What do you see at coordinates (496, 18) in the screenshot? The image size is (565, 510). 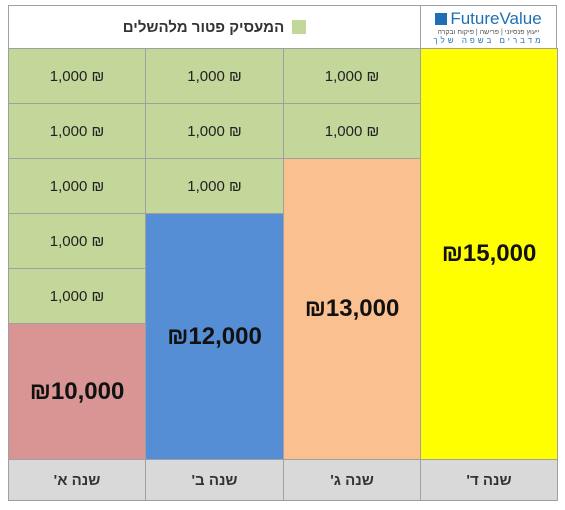 I see `logo-name: FutureValue` at bounding box center [496, 18].